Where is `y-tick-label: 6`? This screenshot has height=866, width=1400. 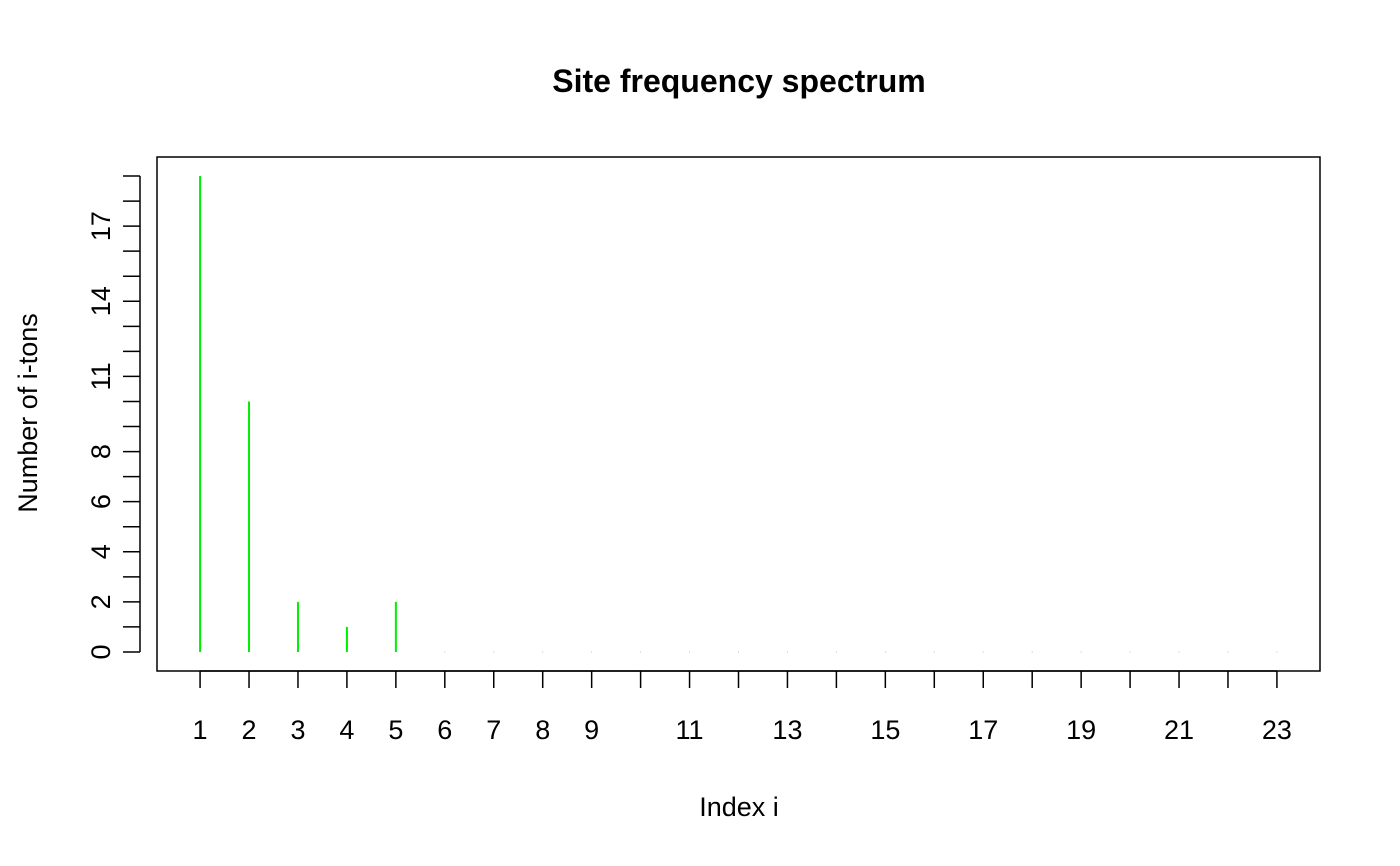
y-tick-label: 6 is located at coordinates (101, 501).